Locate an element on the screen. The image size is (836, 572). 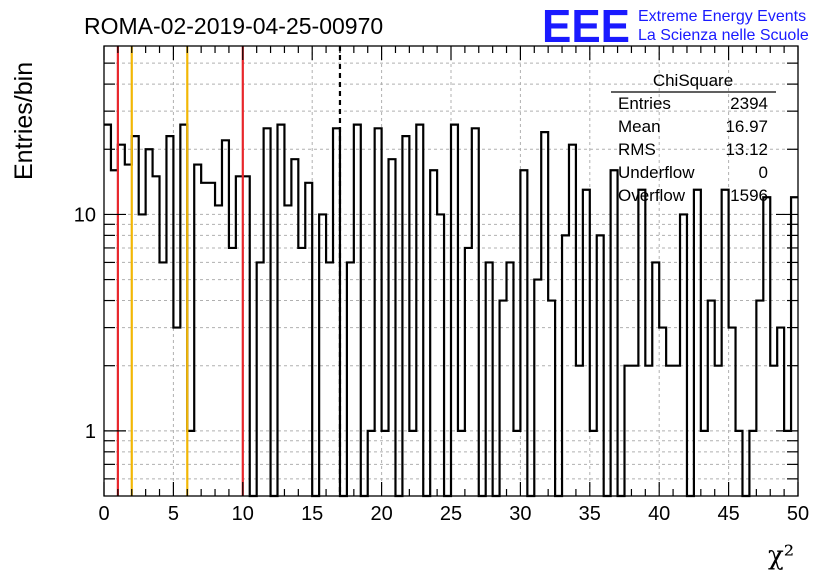
y-tick-label: 1 is located at coordinates (90, 432).